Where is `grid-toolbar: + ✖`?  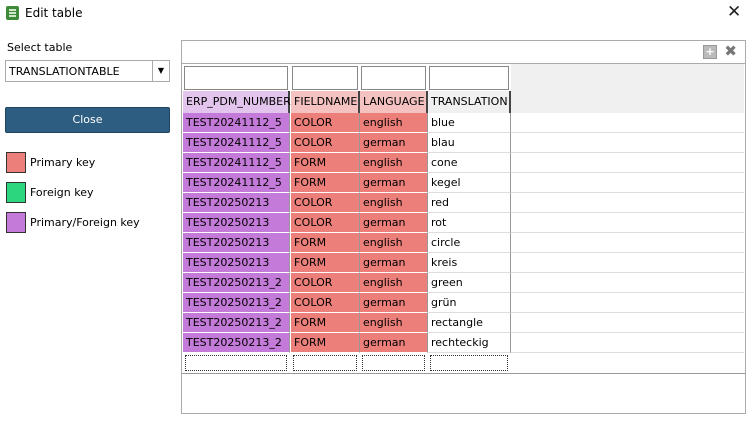 grid-toolbar: + ✖ is located at coordinates (463, 52).